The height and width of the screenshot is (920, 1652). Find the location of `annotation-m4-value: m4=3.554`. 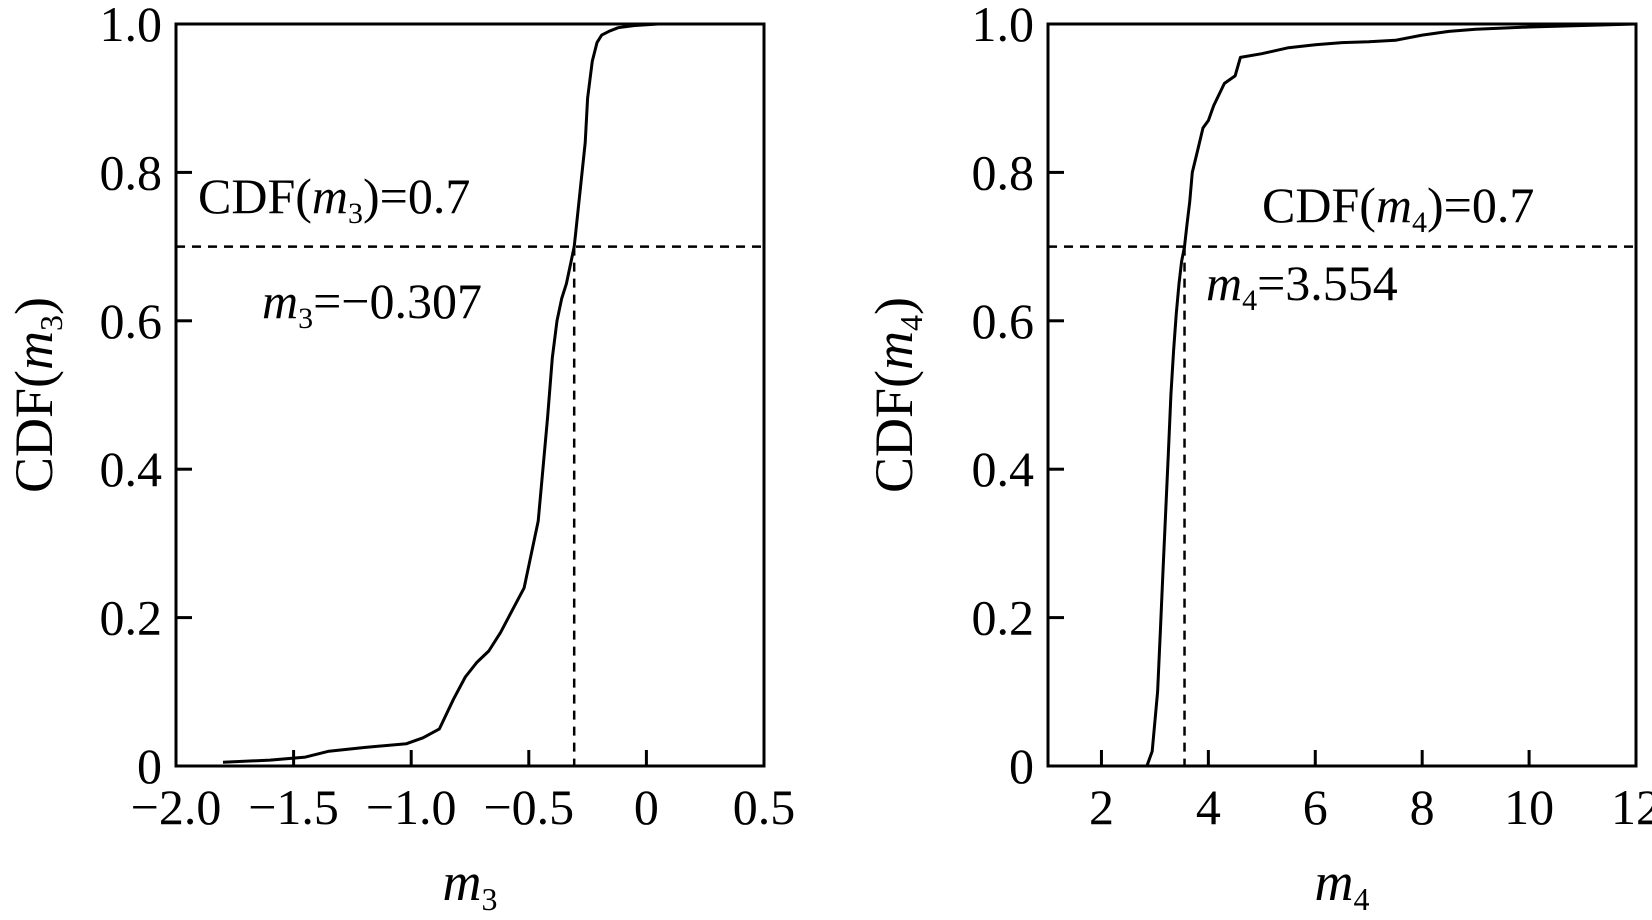

annotation-m4-value: m4=3.554 is located at coordinates (1302, 286).